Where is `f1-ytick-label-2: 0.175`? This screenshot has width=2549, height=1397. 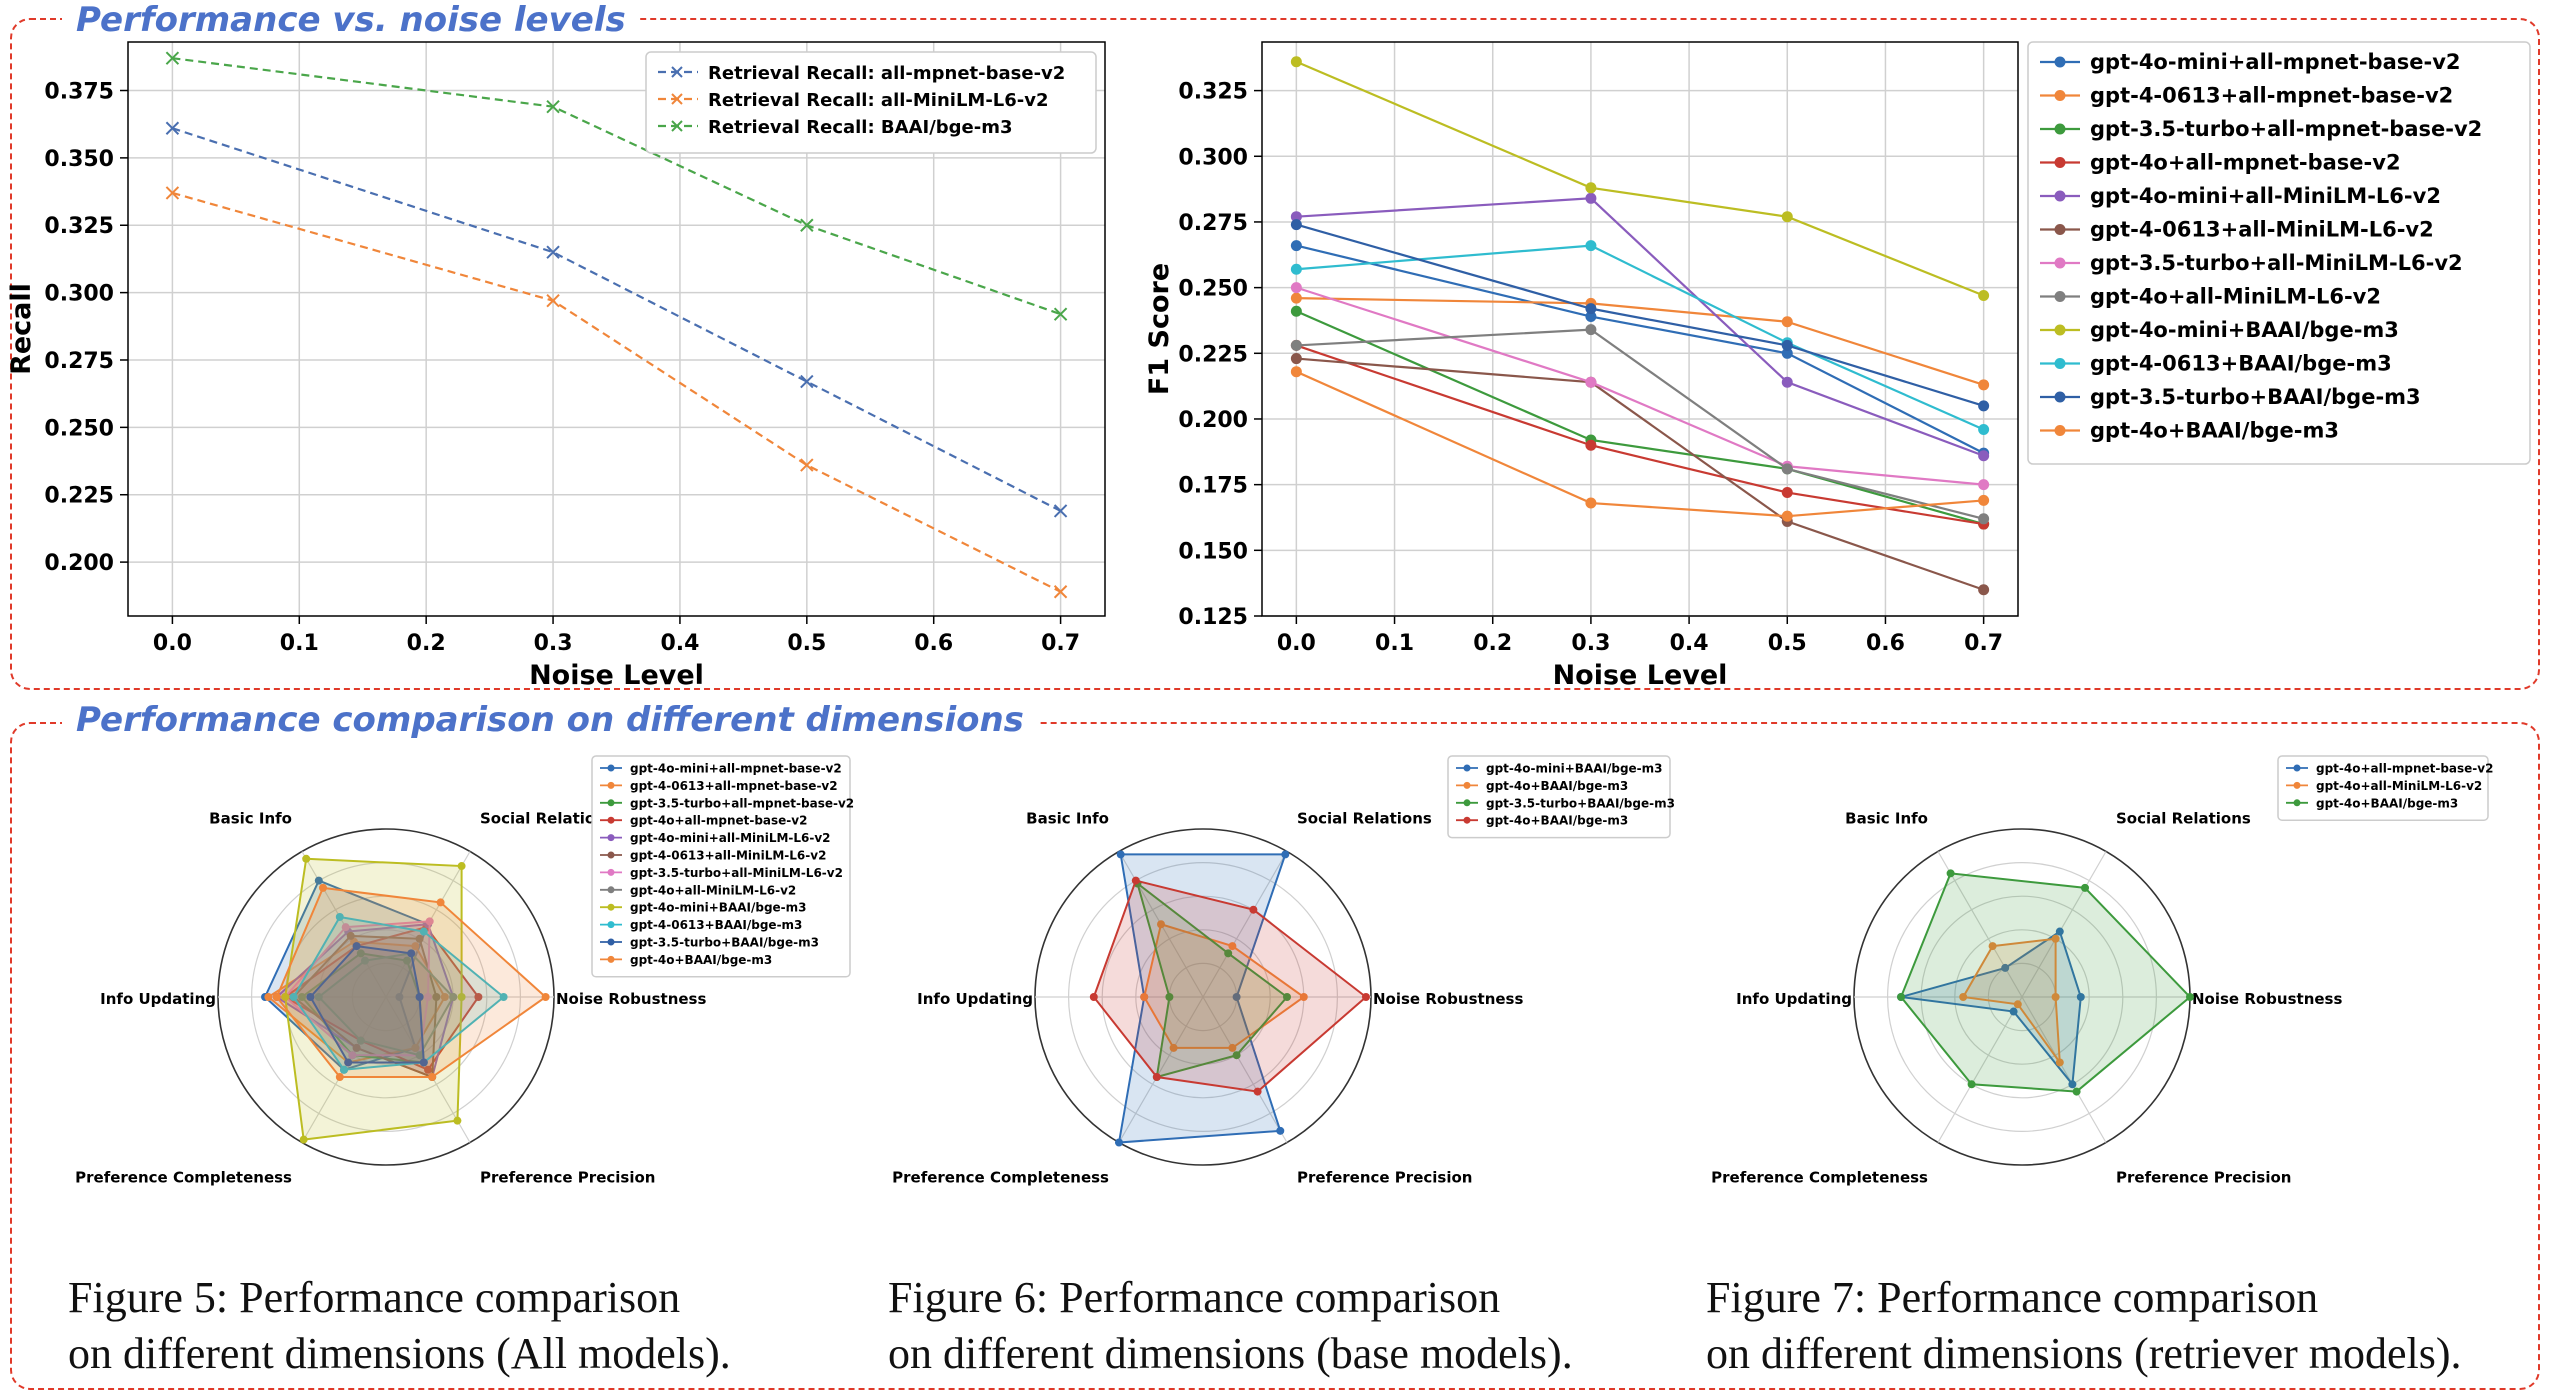
f1-ytick-label-2: 0.175 is located at coordinates (1213, 486).